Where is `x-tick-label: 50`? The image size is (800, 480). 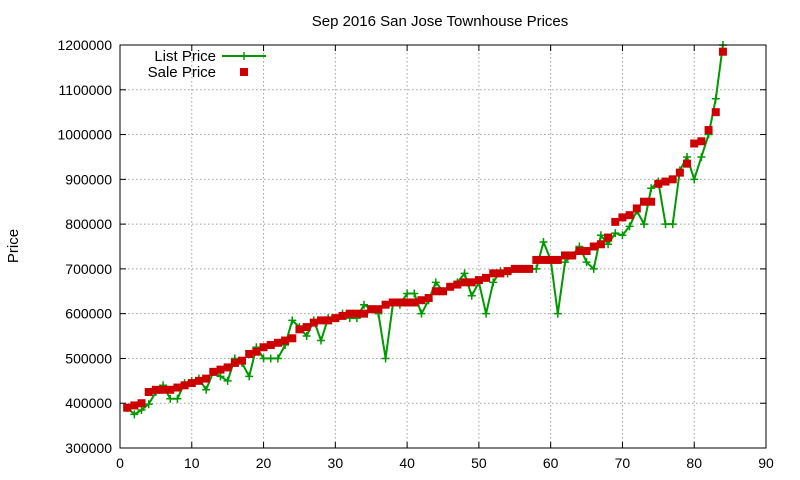 x-tick-label: 50 is located at coordinates (479, 463).